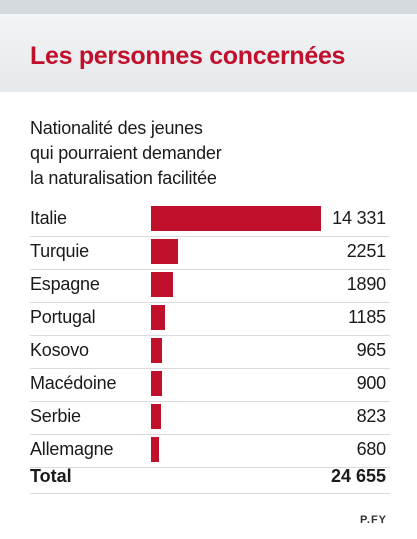 The width and height of the screenshot is (417, 539). What do you see at coordinates (371, 449) in the screenshot?
I see `value-label: 680` at bounding box center [371, 449].